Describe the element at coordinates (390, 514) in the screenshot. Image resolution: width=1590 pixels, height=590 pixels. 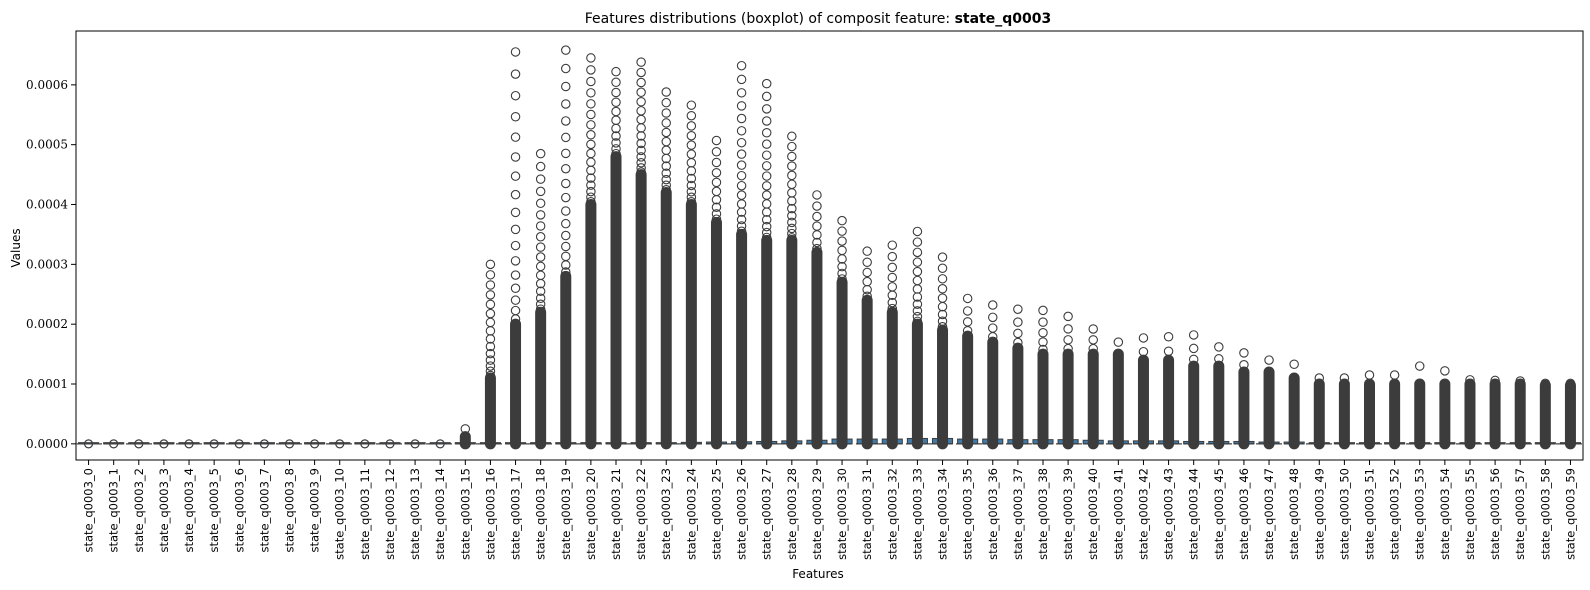
I see `x-tick-label: state_q0003_12` at that location.